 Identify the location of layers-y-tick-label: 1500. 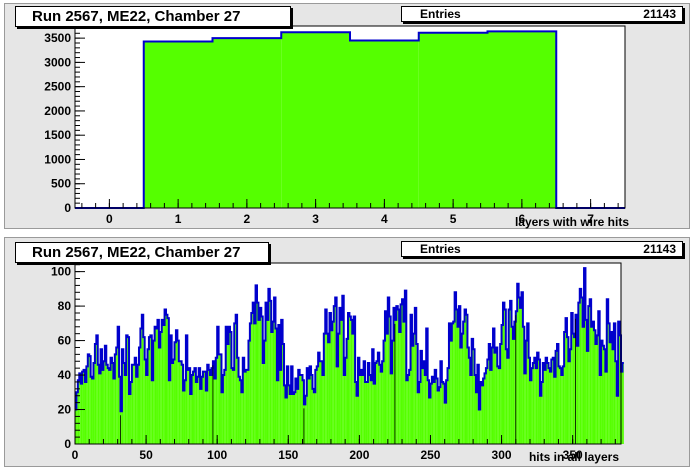
(57, 135).